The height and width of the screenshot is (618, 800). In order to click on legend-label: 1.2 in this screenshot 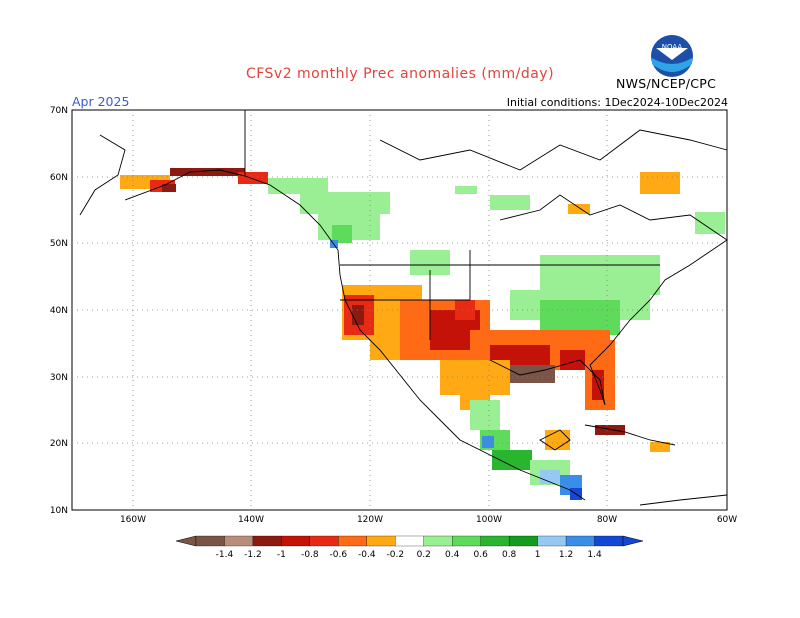, I will do `click(566, 555)`.